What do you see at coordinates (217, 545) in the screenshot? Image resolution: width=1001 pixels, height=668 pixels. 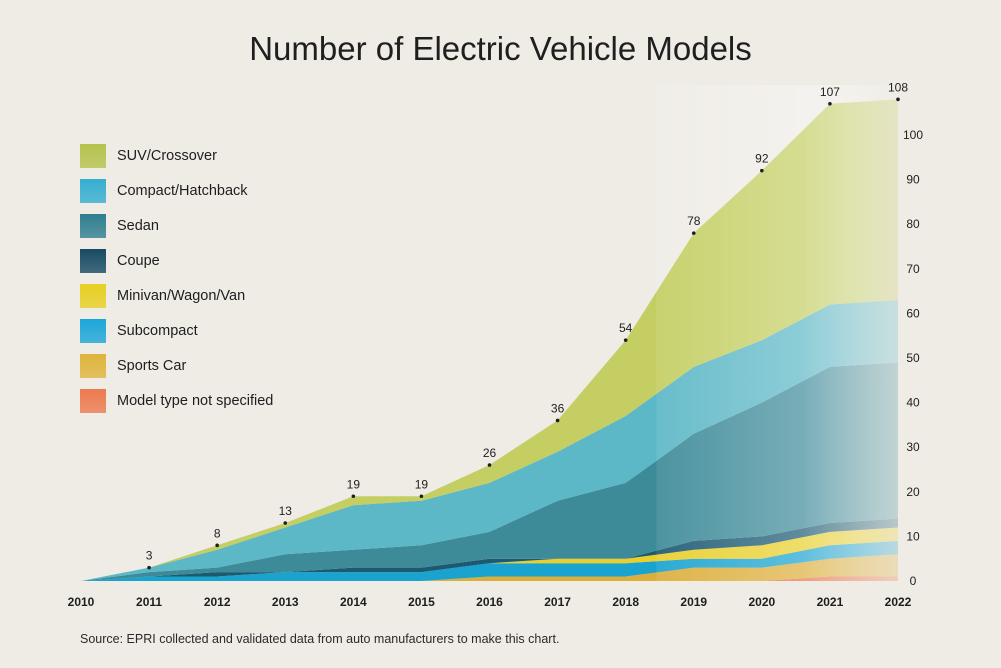 I see `total-marker-2012` at bounding box center [217, 545].